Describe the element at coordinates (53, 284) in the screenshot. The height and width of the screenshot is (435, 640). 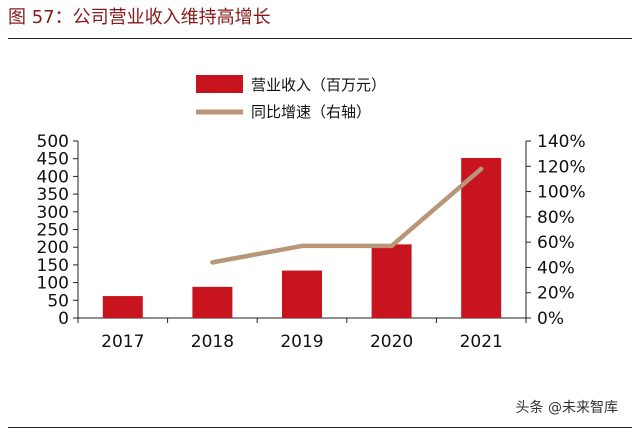
I see `left-tick-label: 100` at that location.